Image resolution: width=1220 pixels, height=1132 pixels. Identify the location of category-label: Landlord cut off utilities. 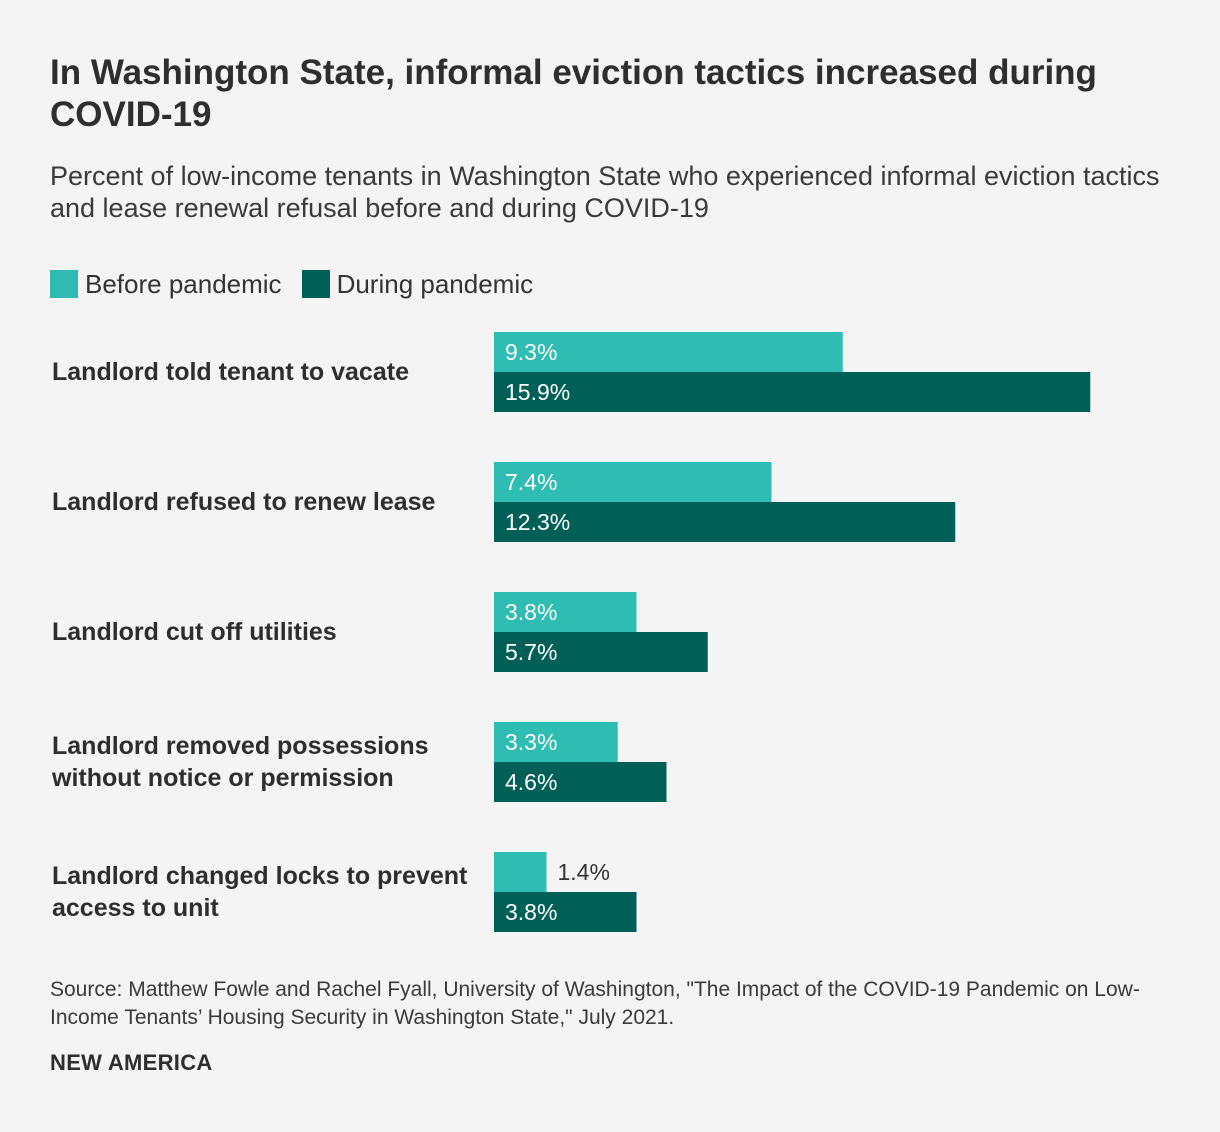
(194, 632).